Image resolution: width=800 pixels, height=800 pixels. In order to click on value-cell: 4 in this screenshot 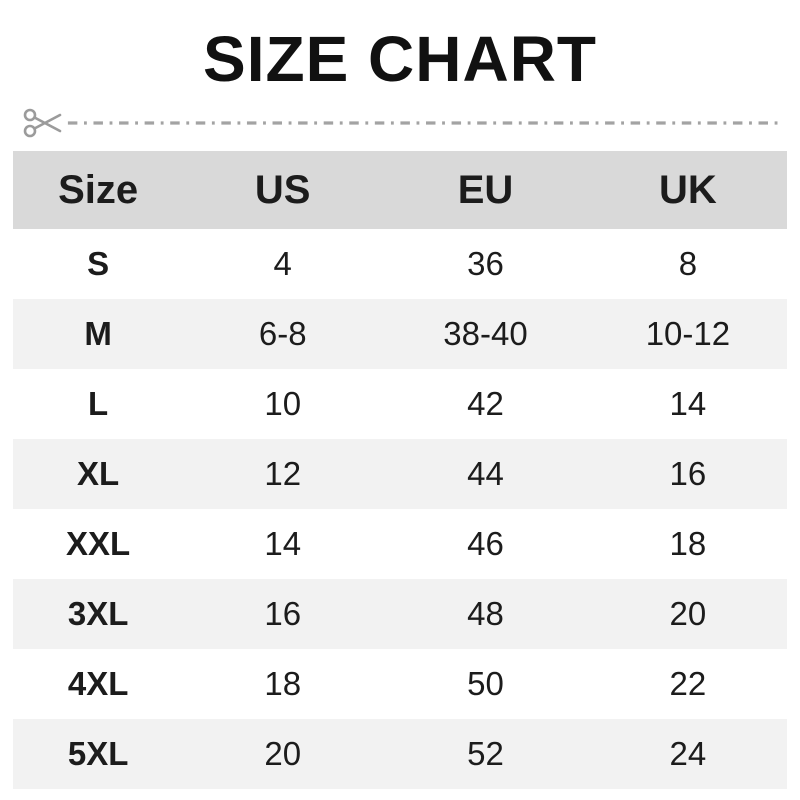, I will do `click(282, 264)`.